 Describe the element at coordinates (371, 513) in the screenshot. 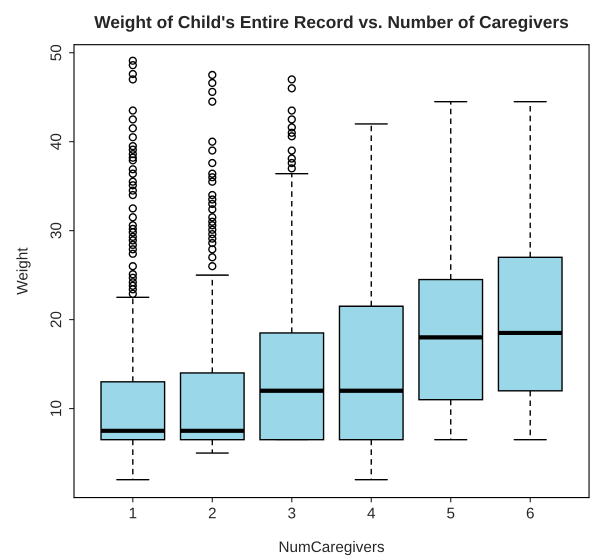

I see `x-tick-label: 4` at that location.